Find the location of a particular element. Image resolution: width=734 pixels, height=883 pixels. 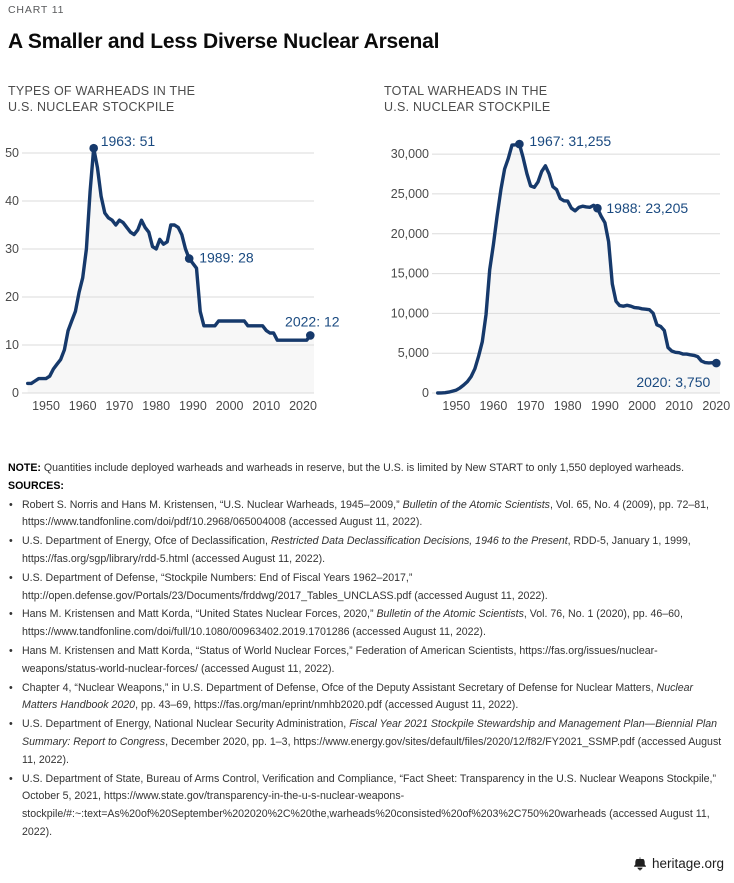

footer-brand: heritage.org is located at coordinates (687, 863).